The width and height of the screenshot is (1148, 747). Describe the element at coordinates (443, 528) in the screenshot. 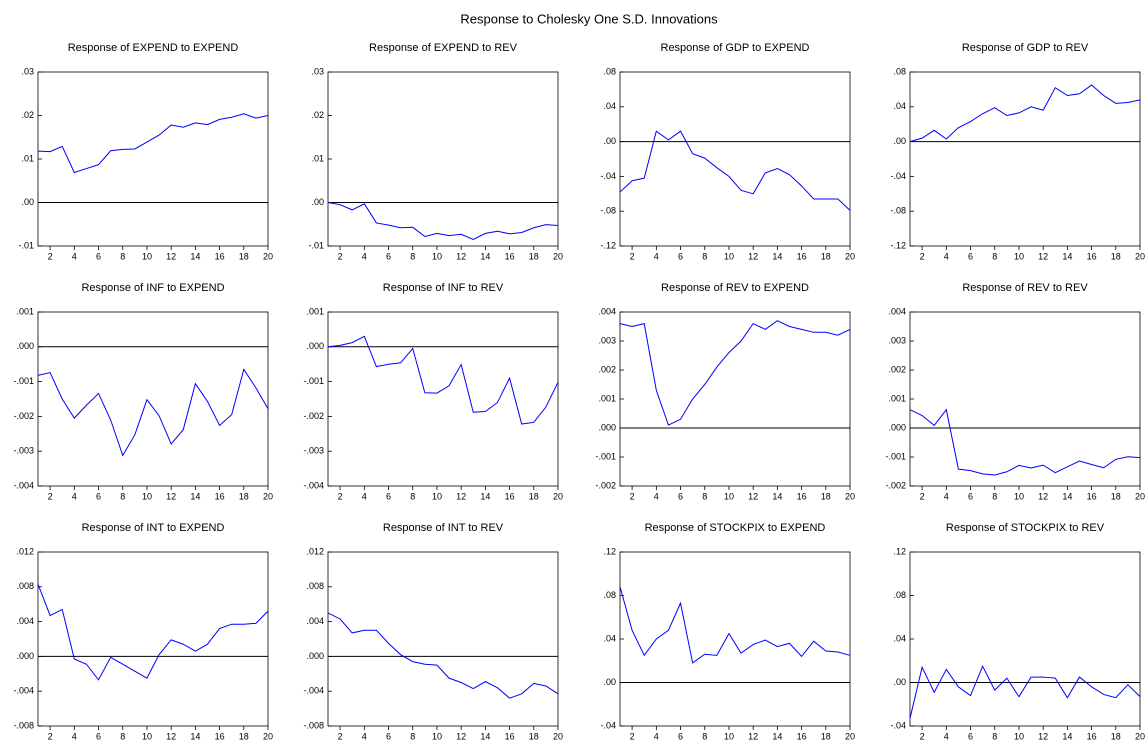

I see `panel-title: Response of INT to REV` at that location.